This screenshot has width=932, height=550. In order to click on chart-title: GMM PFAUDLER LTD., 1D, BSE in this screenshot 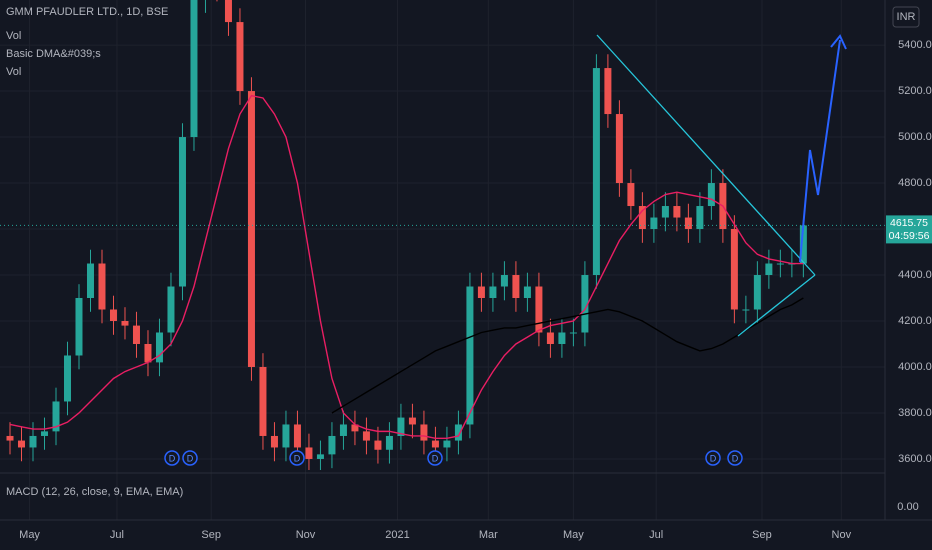, I will do `click(87, 12)`.